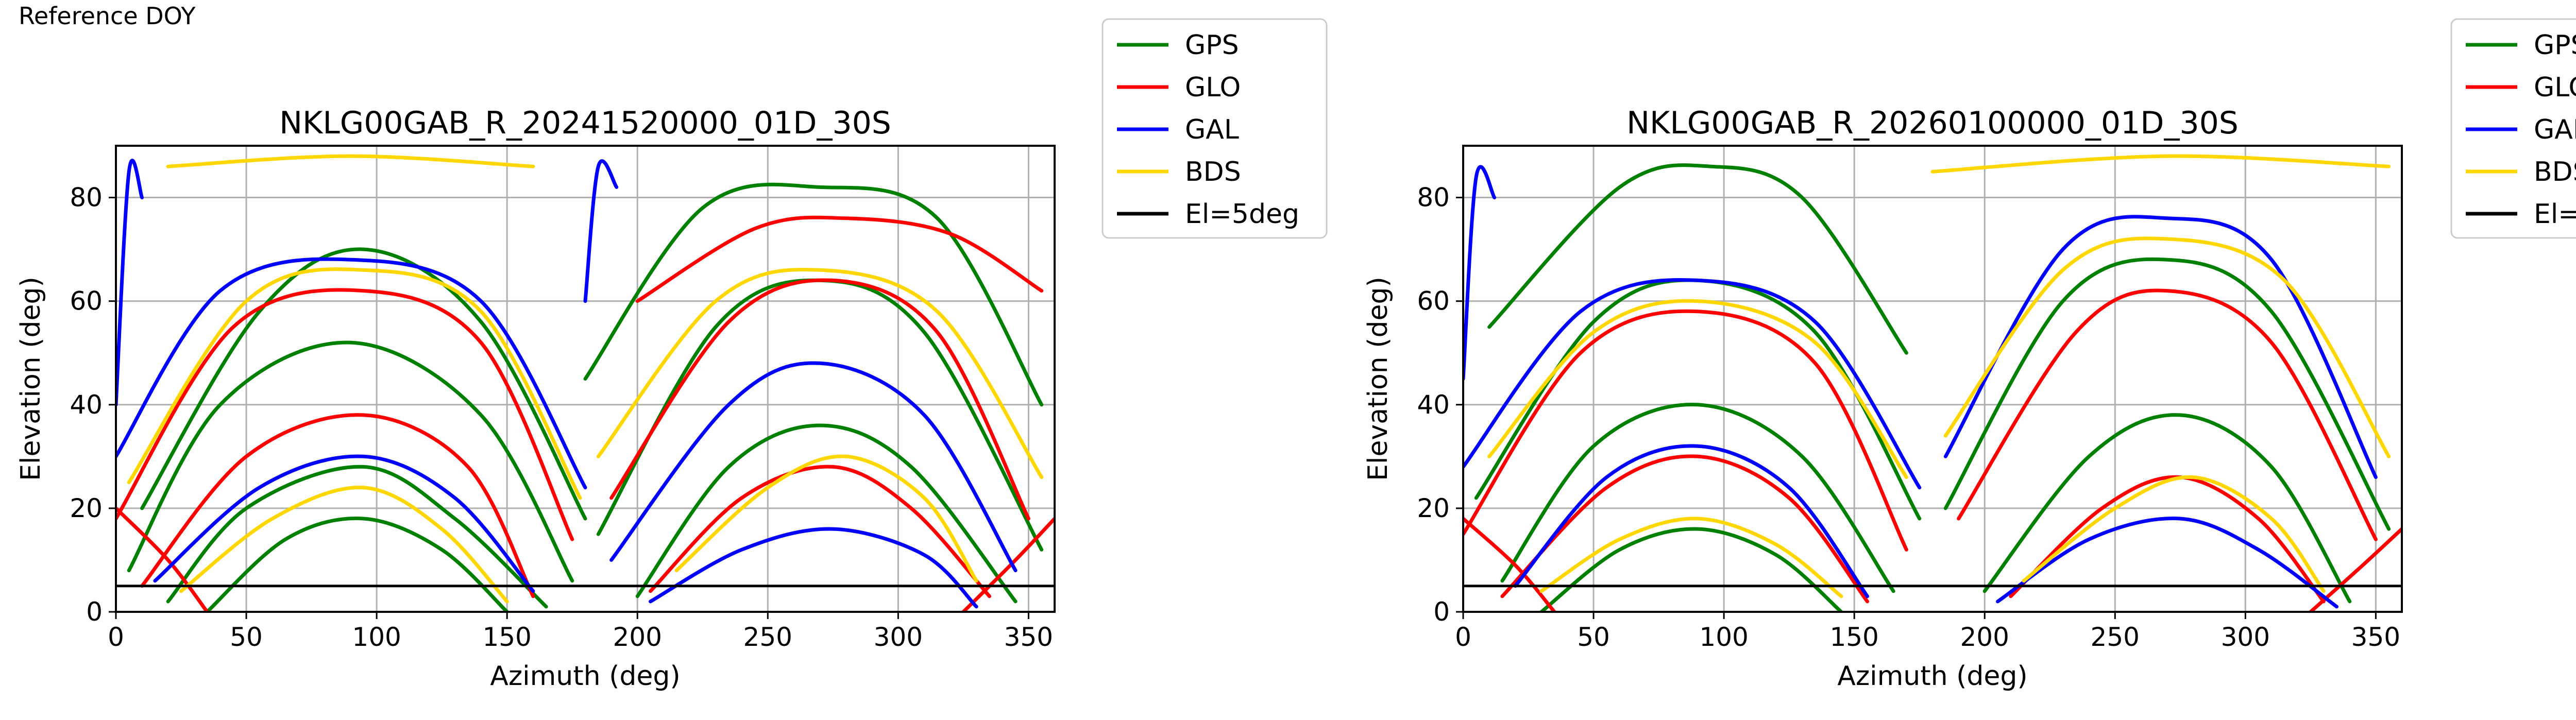 This screenshot has height=720, width=2576. Describe the element at coordinates (506, 637) in the screenshot. I see `x-tick-label: 150` at that location.